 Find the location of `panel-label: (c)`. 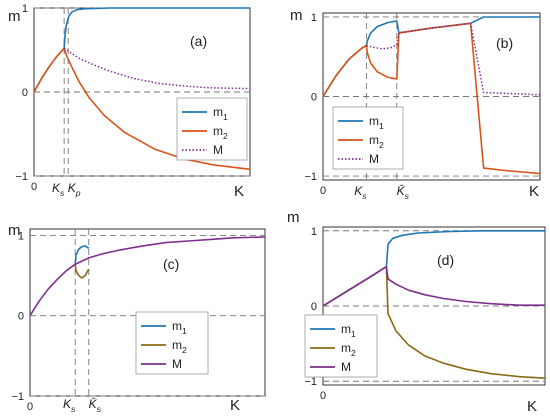

panel-label: (c) is located at coordinates (171, 264).